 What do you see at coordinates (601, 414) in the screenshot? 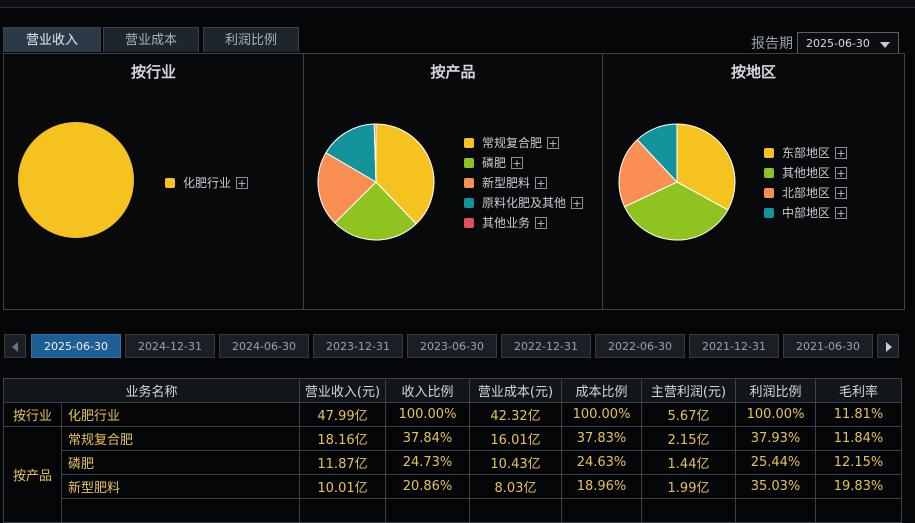
I see `row-cost-ratio: 100.00%` at bounding box center [601, 414].